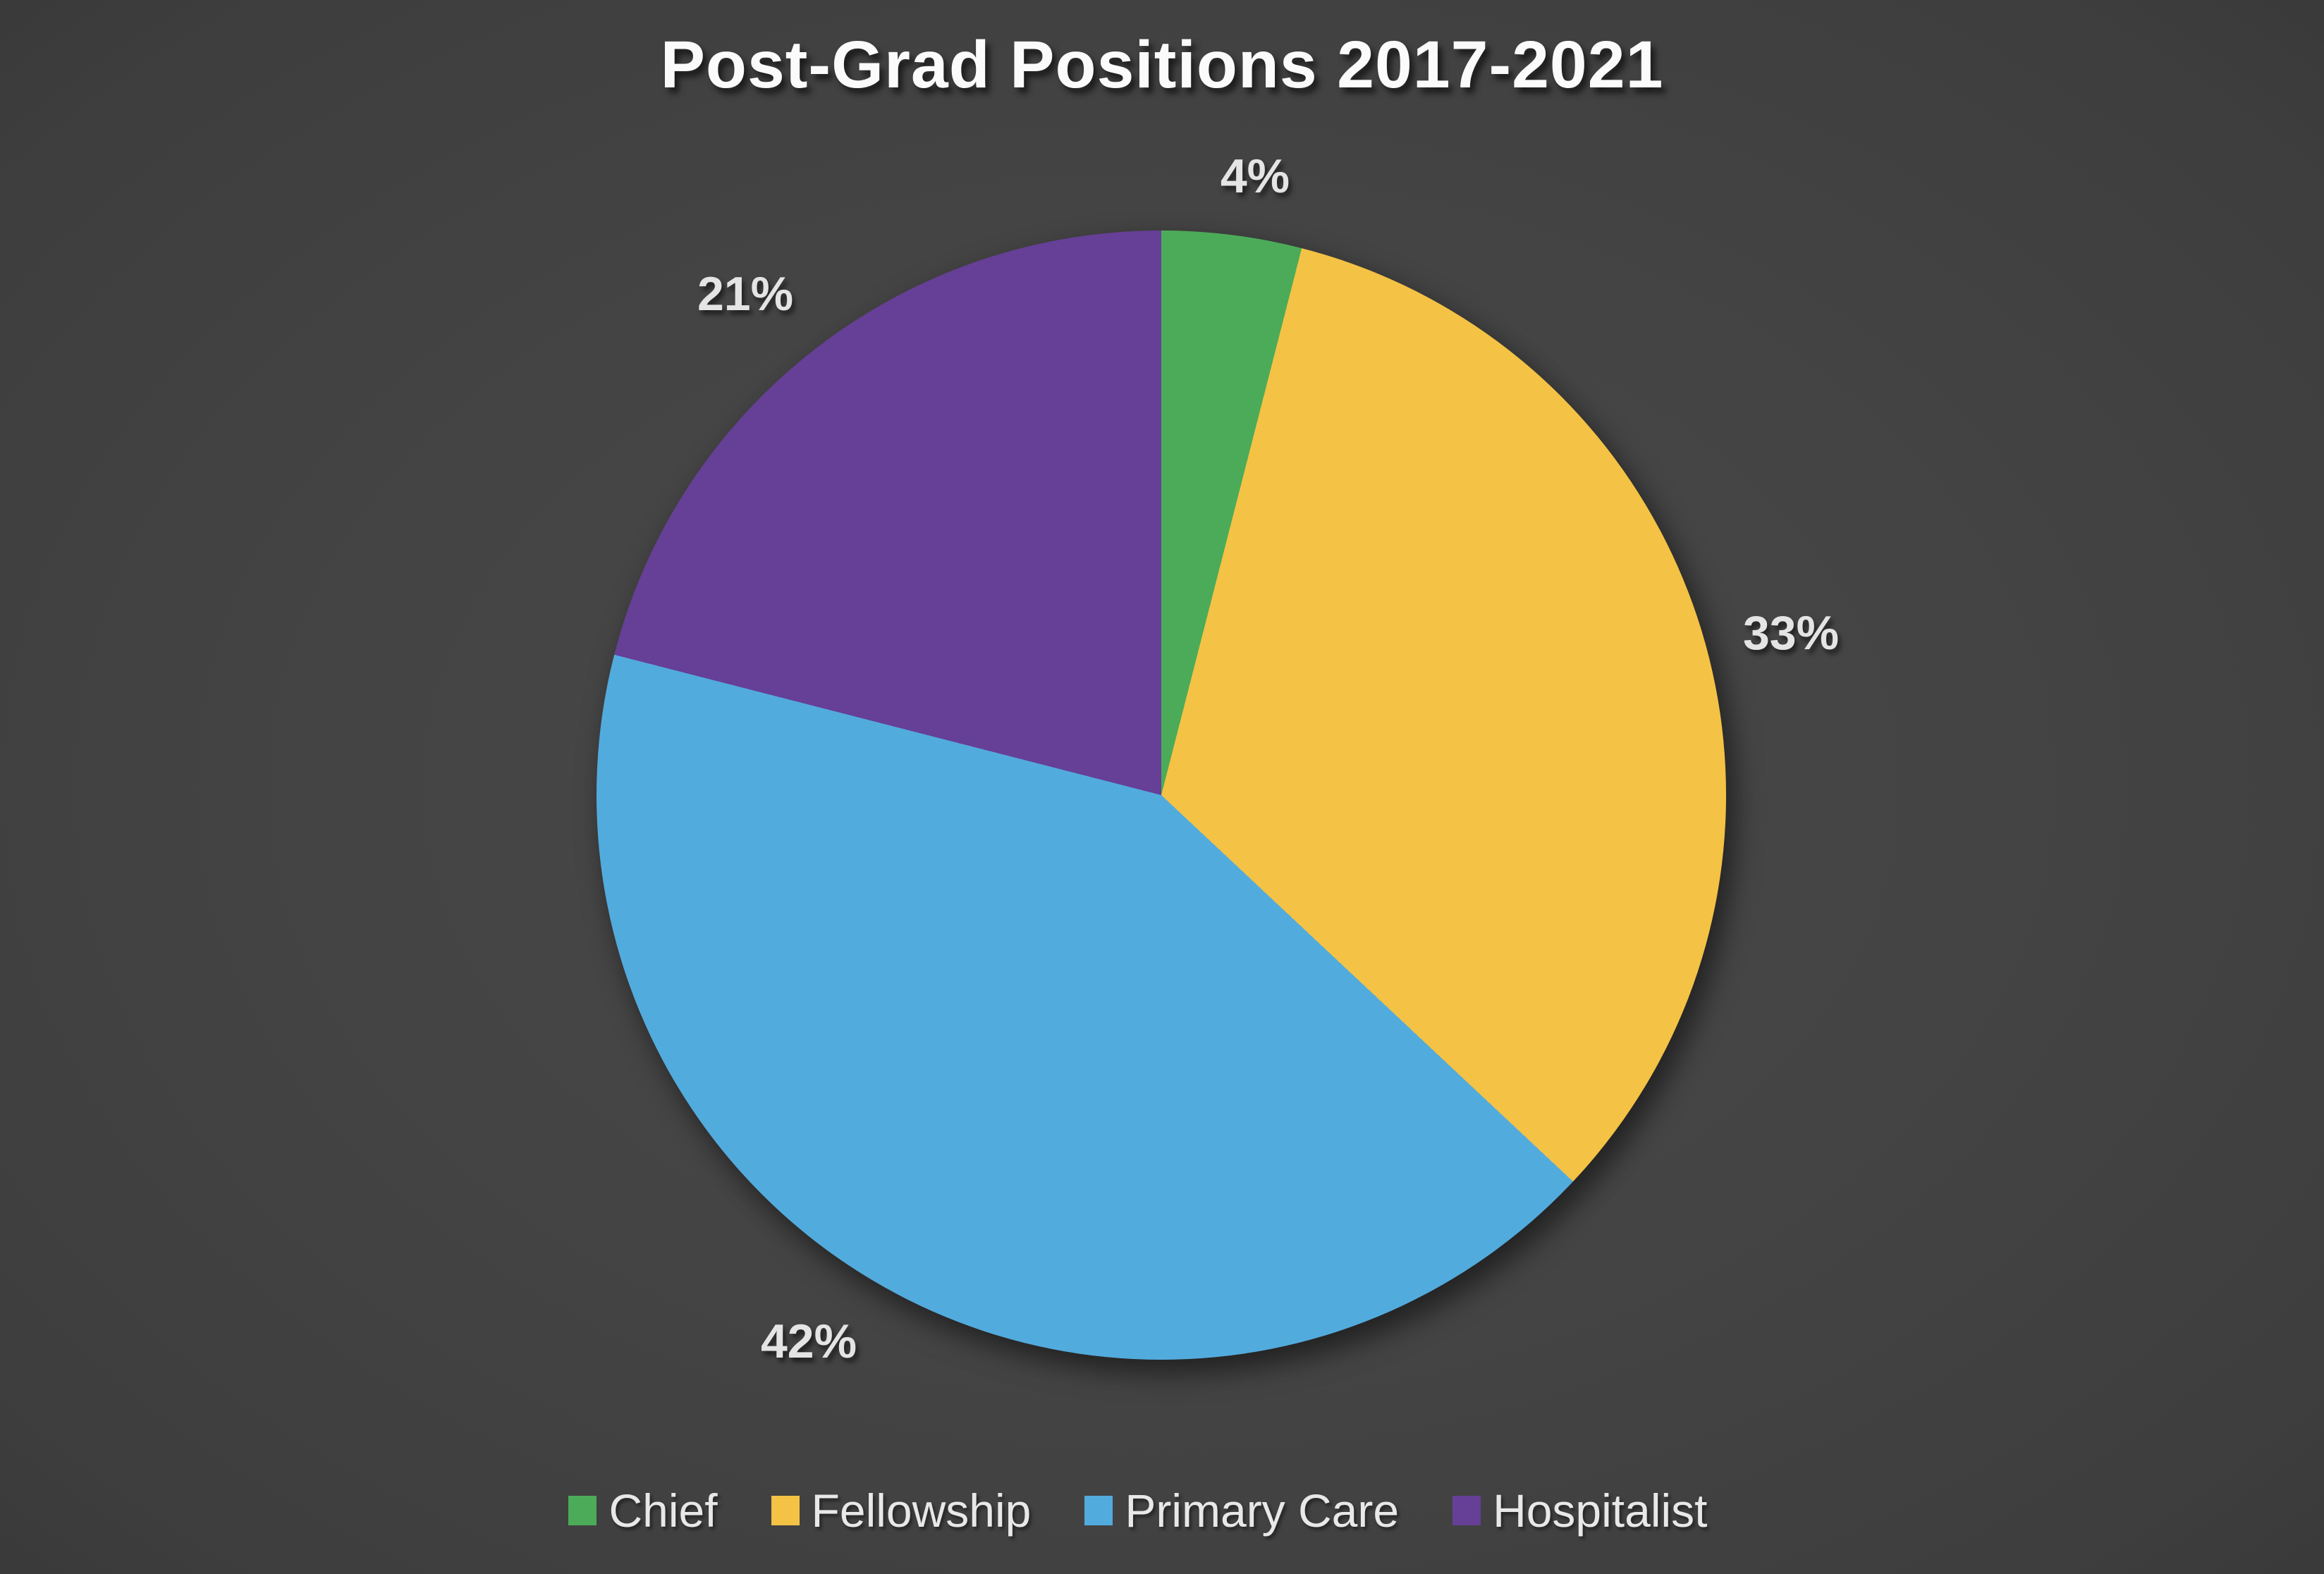 The height and width of the screenshot is (1574, 2324). I want to click on legend-swatch-chief, so click(582, 1510).